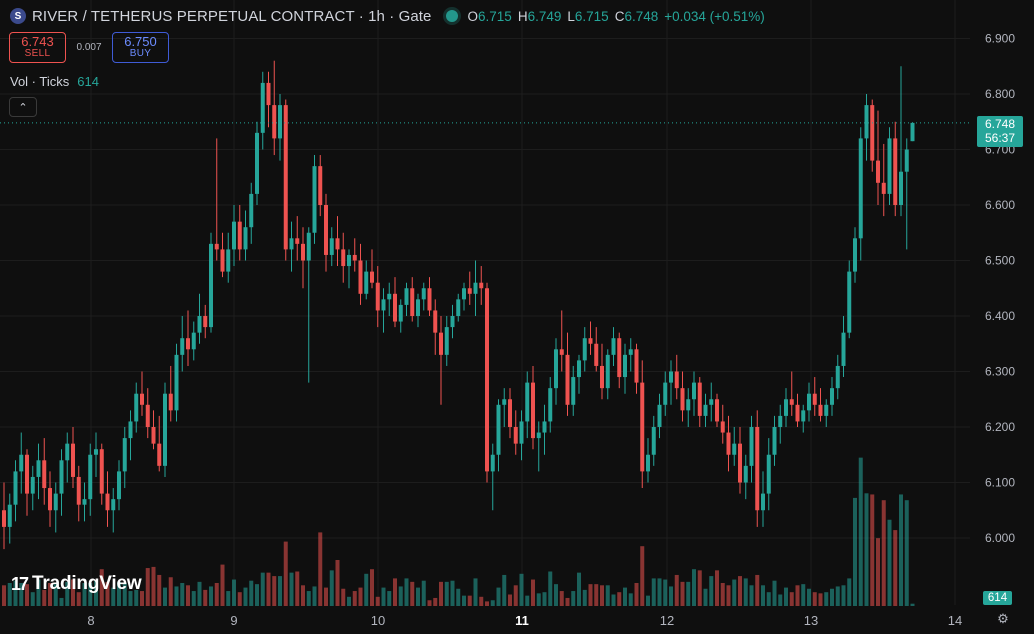 This screenshot has height=634, width=1034. Describe the element at coordinates (544, 16) in the screenshot. I see `high-value: 6.749` at that location.